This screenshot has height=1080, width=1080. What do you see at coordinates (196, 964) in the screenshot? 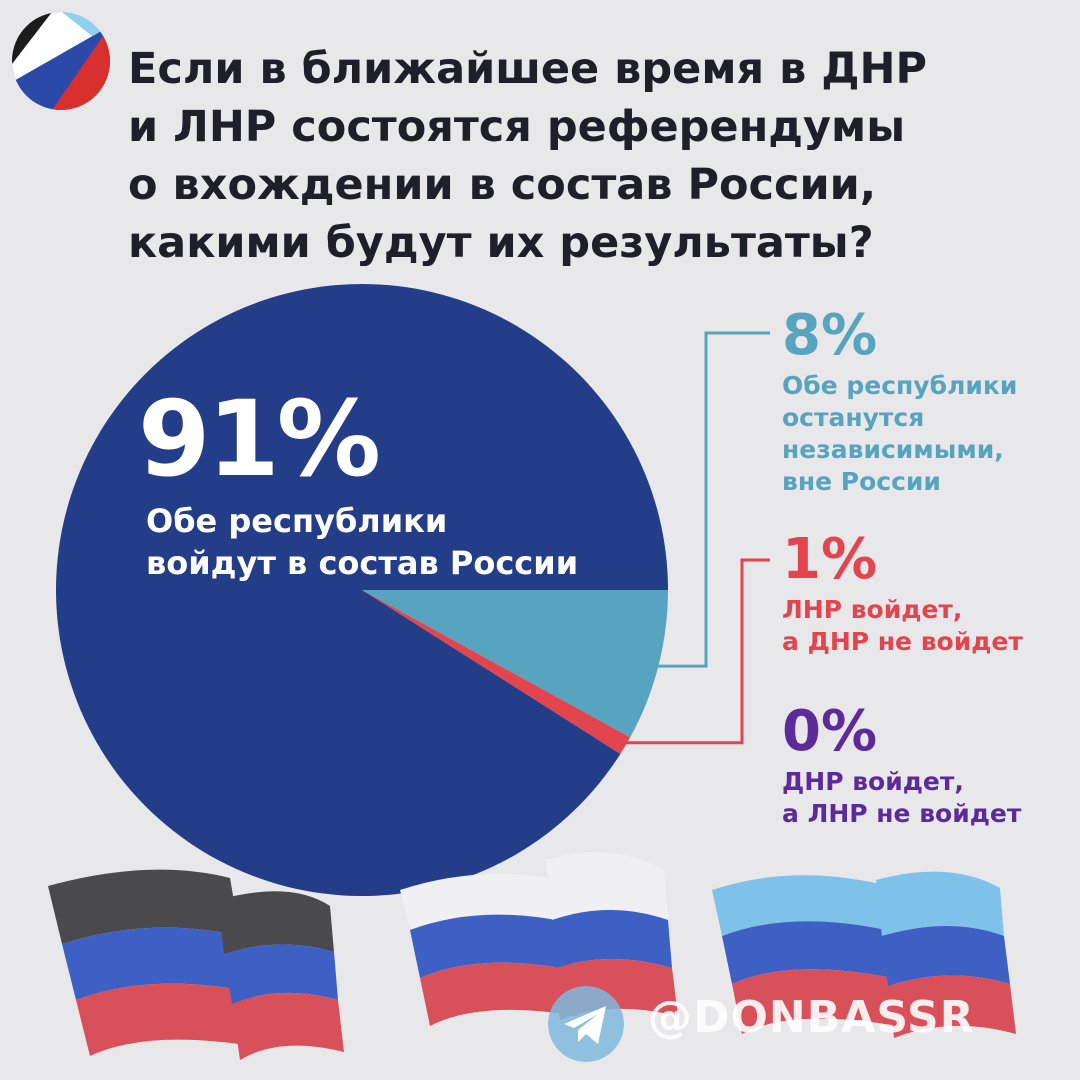
I see `dnr-flag-icon` at bounding box center [196, 964].